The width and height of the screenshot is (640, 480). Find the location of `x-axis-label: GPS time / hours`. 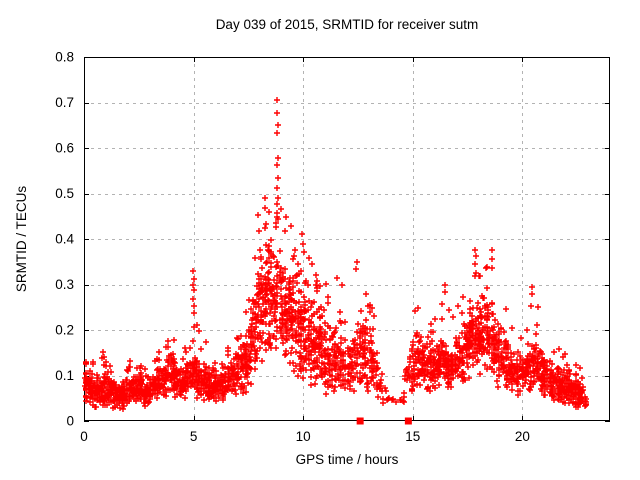

x-axis-label: GPS time / hours is located at coordinates (347, 459).